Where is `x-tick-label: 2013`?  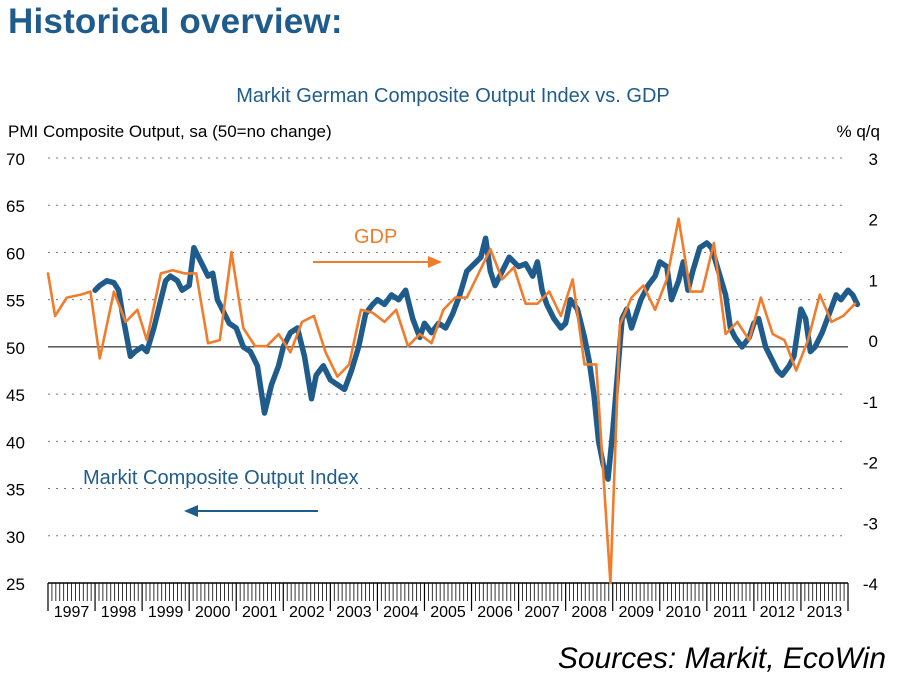 x-tick-label: 2013 is located at coordinates (825, 612).